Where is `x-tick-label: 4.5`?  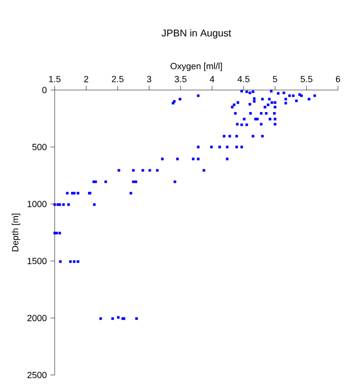
x-tick-label: 4.5 is located at coordinates (244, 79).